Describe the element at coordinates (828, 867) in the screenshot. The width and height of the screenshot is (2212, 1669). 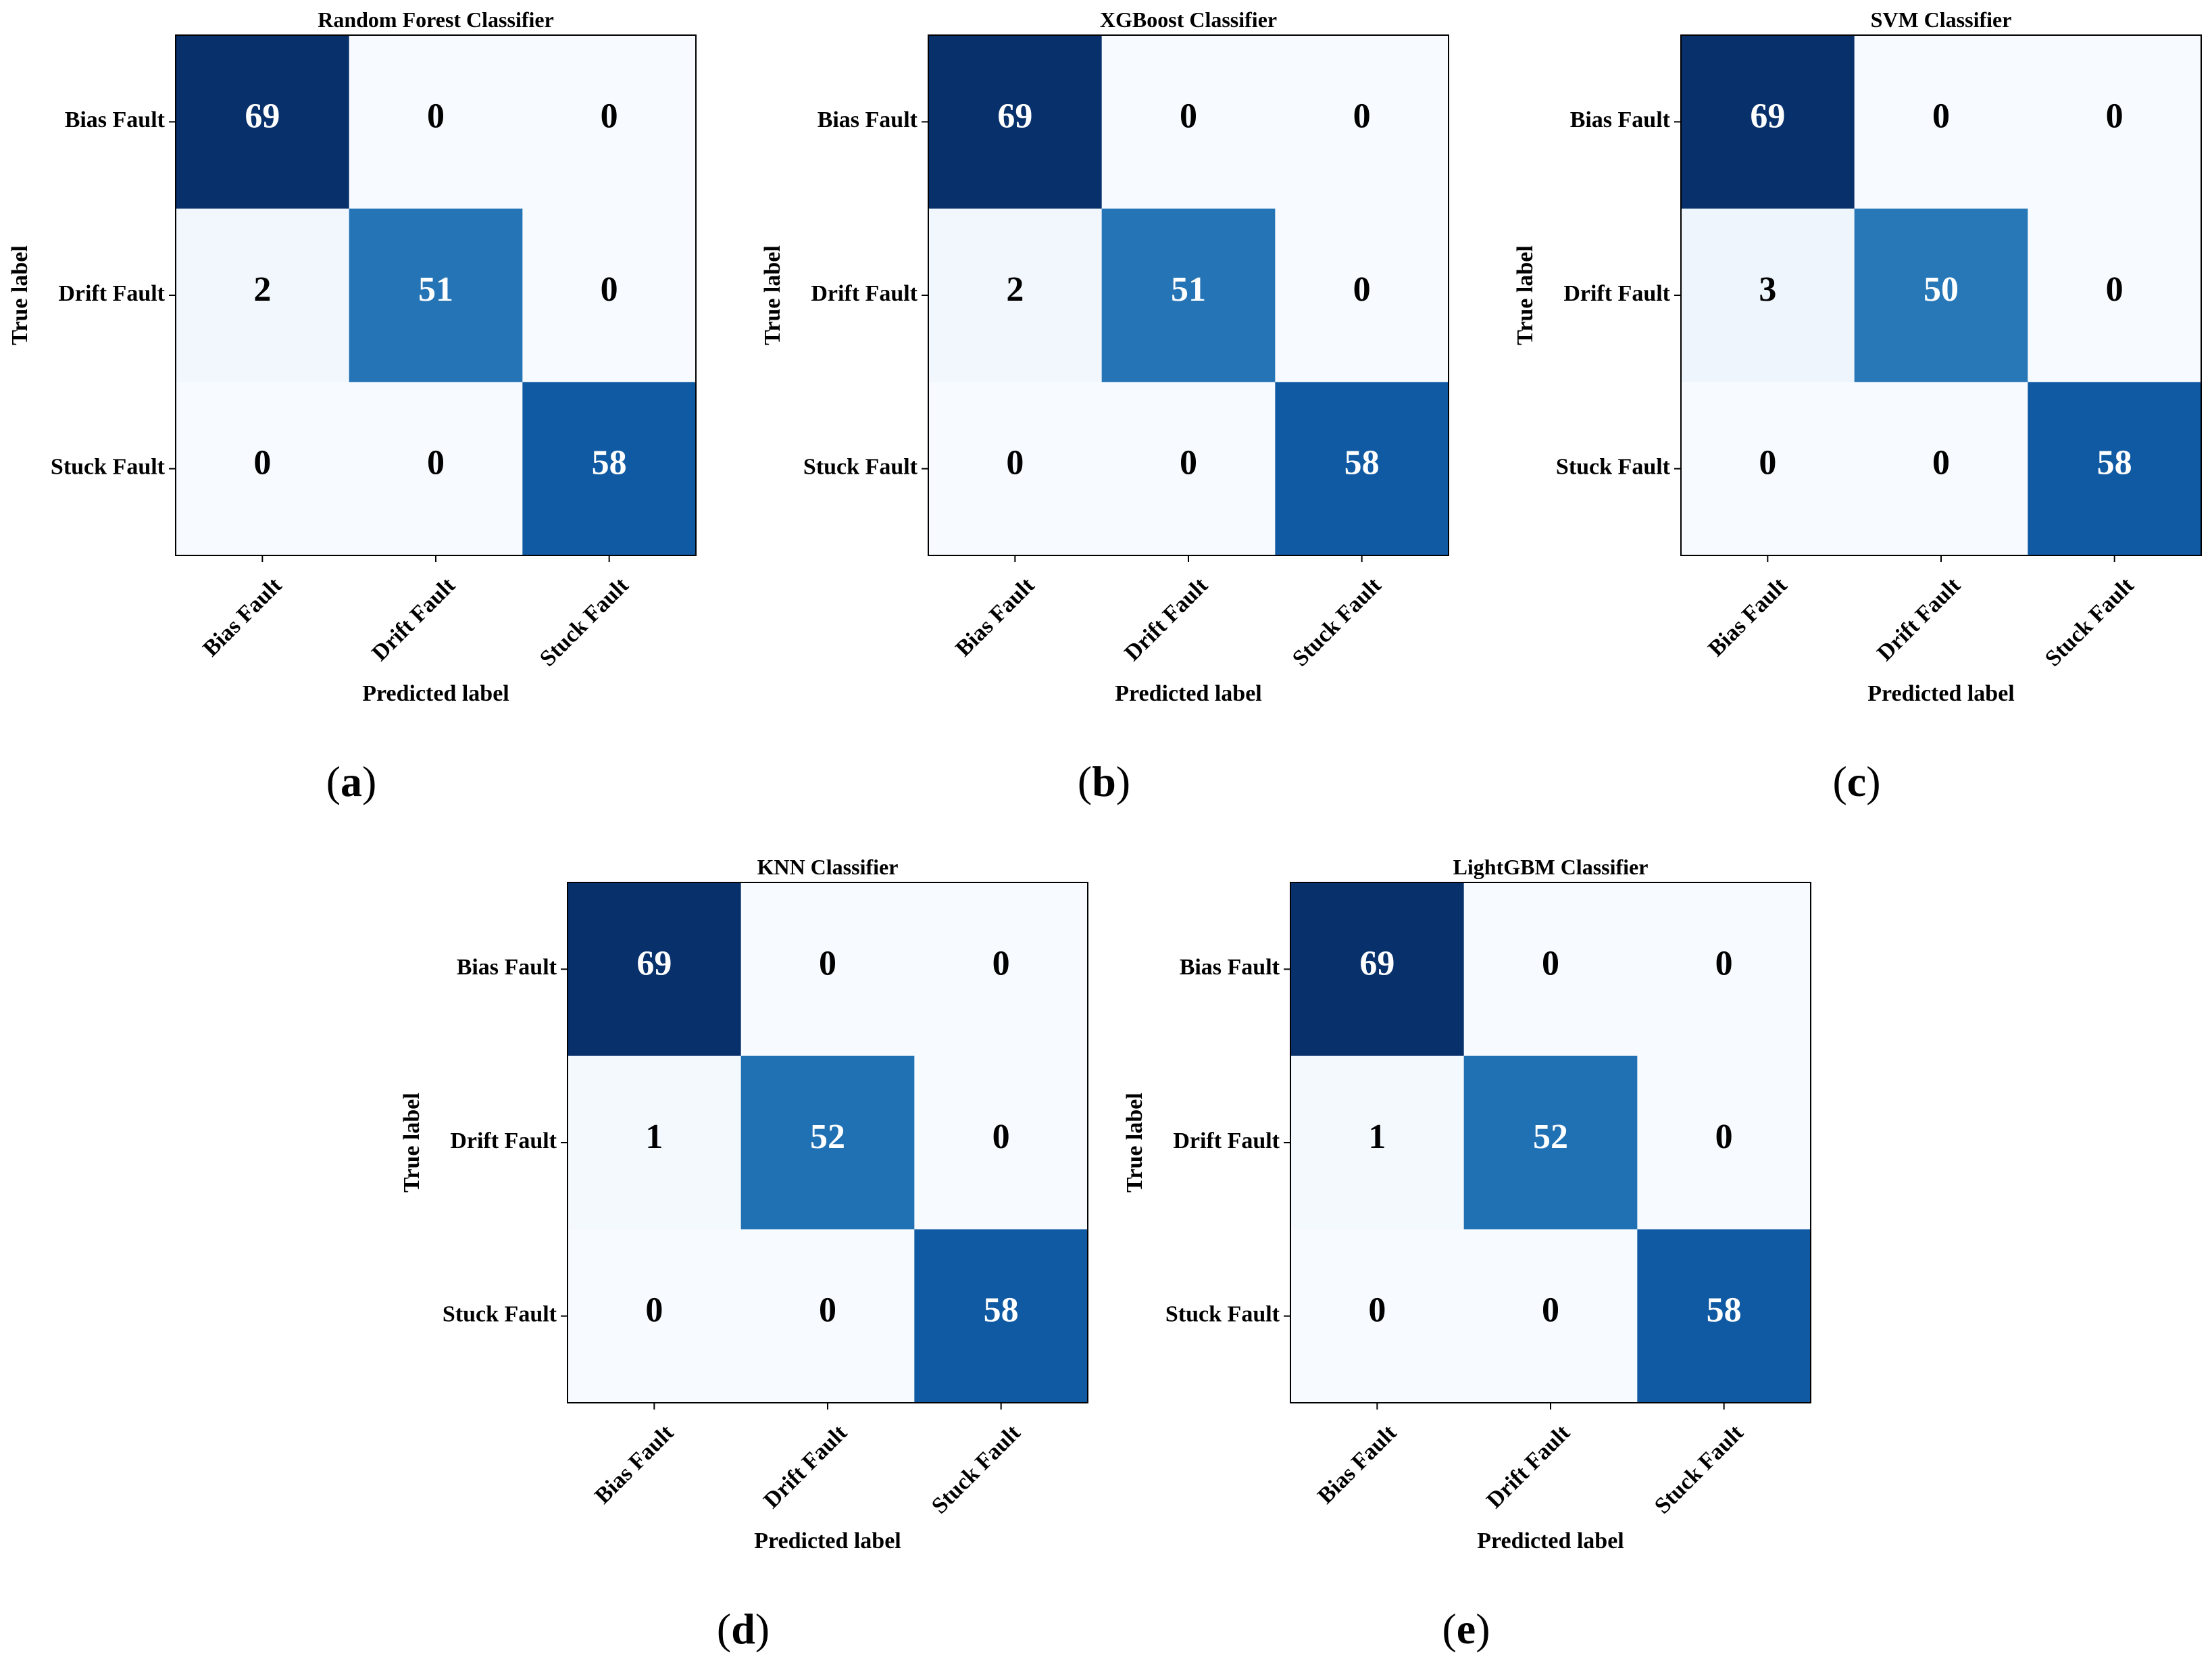
I see `panel-title: KNN Classifier` at that location.